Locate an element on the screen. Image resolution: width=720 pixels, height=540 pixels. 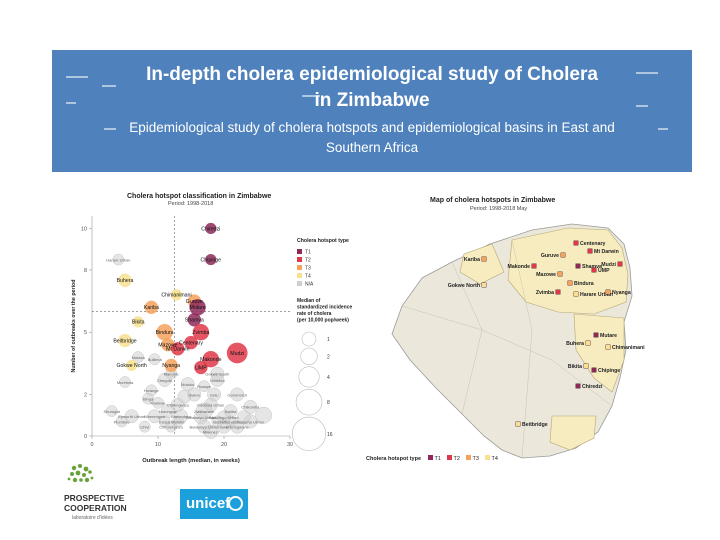
map-place-label: Chipinge is located at coordinates (609, 371).